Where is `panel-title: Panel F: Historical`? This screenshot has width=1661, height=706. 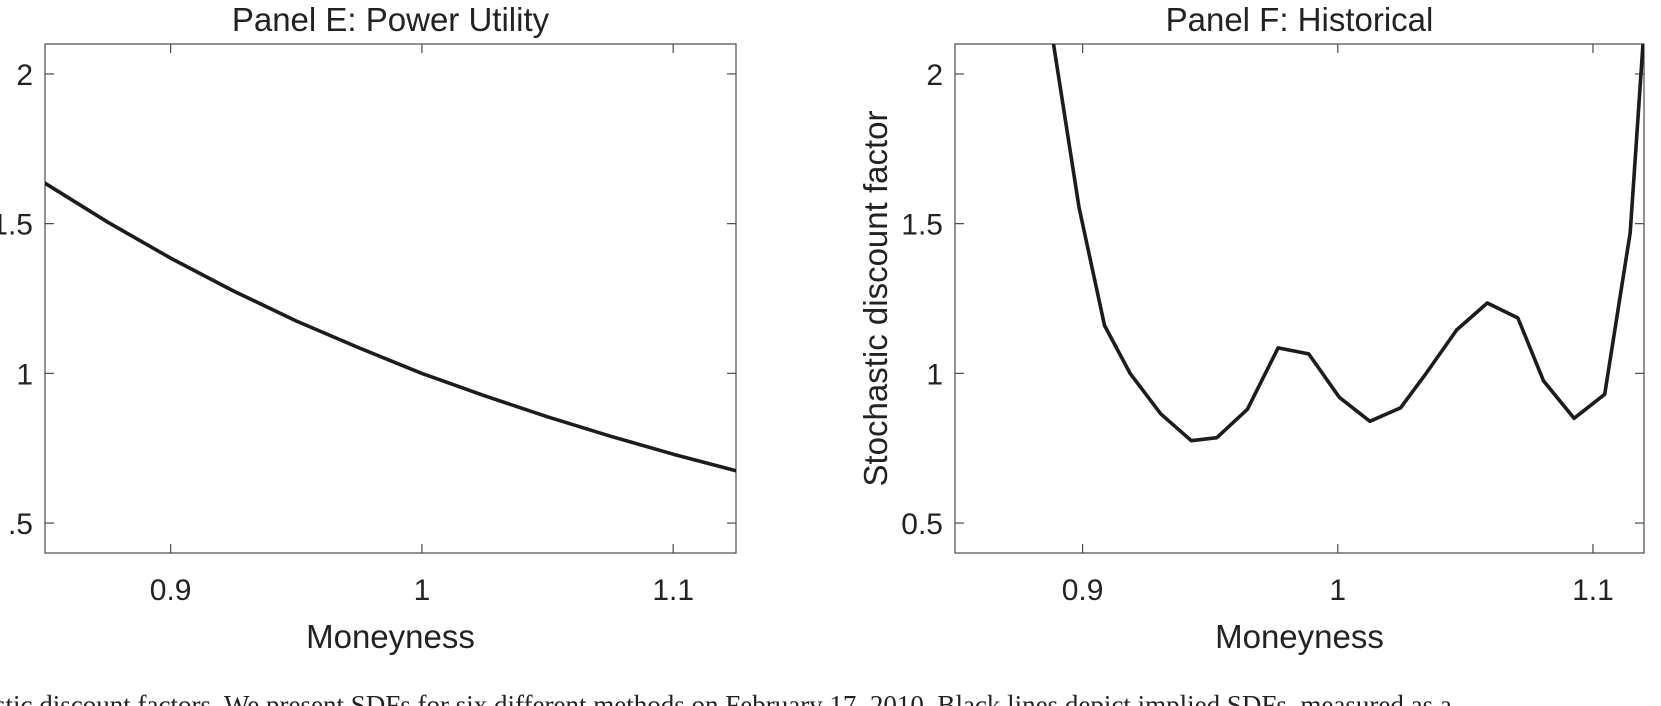 panel-title: Panel F: Historical is located at coordinates (1300, 19).